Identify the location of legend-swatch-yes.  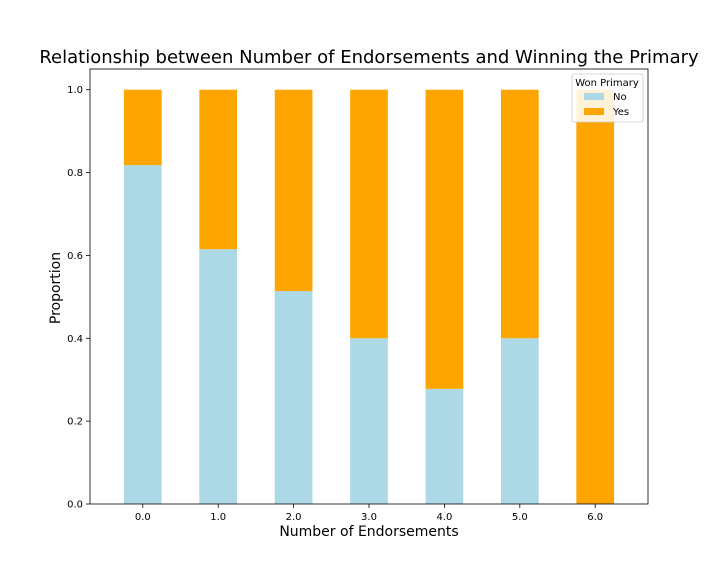
(594, 111).